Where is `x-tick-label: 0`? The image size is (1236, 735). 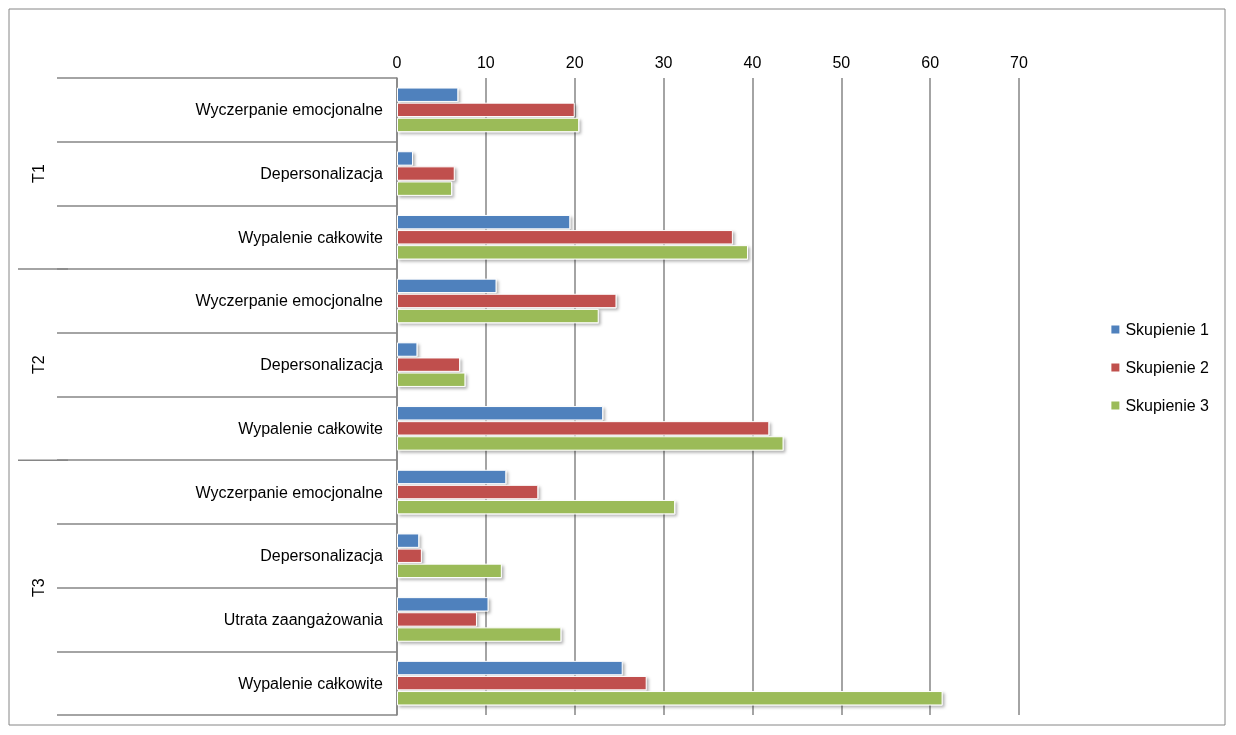
x-tick-label: 0 is located at coordinates (397, 62).